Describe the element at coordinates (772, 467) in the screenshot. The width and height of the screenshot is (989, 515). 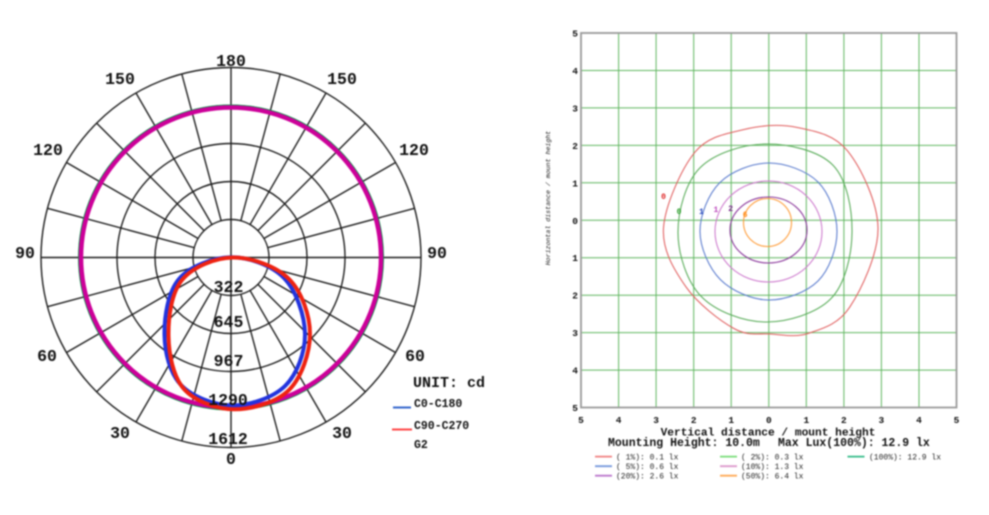
I see `svg-text: (10%): 1.3 lx` at that location.